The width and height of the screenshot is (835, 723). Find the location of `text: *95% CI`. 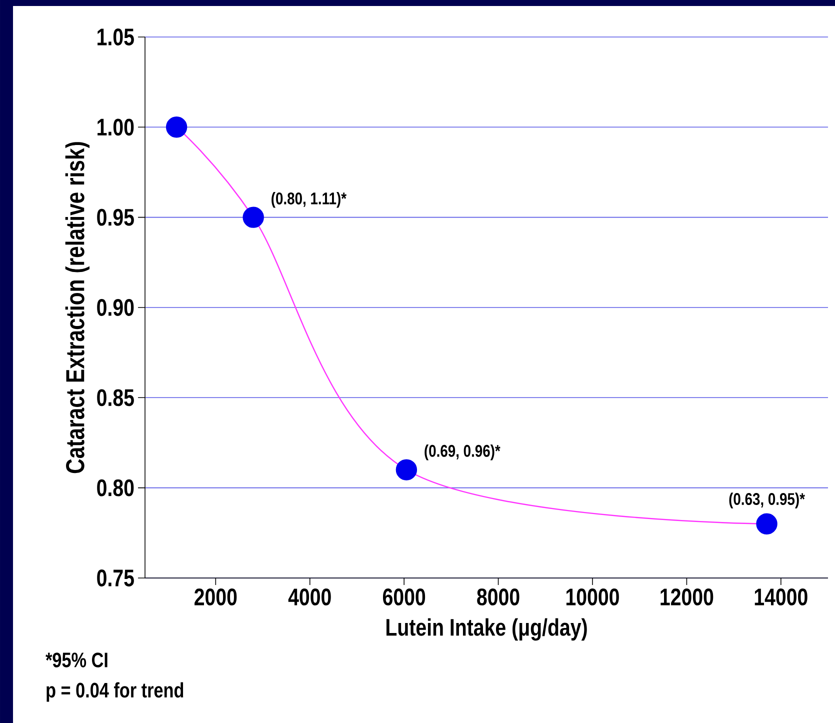

text: *95% CI is located at coordinates (77, 660).